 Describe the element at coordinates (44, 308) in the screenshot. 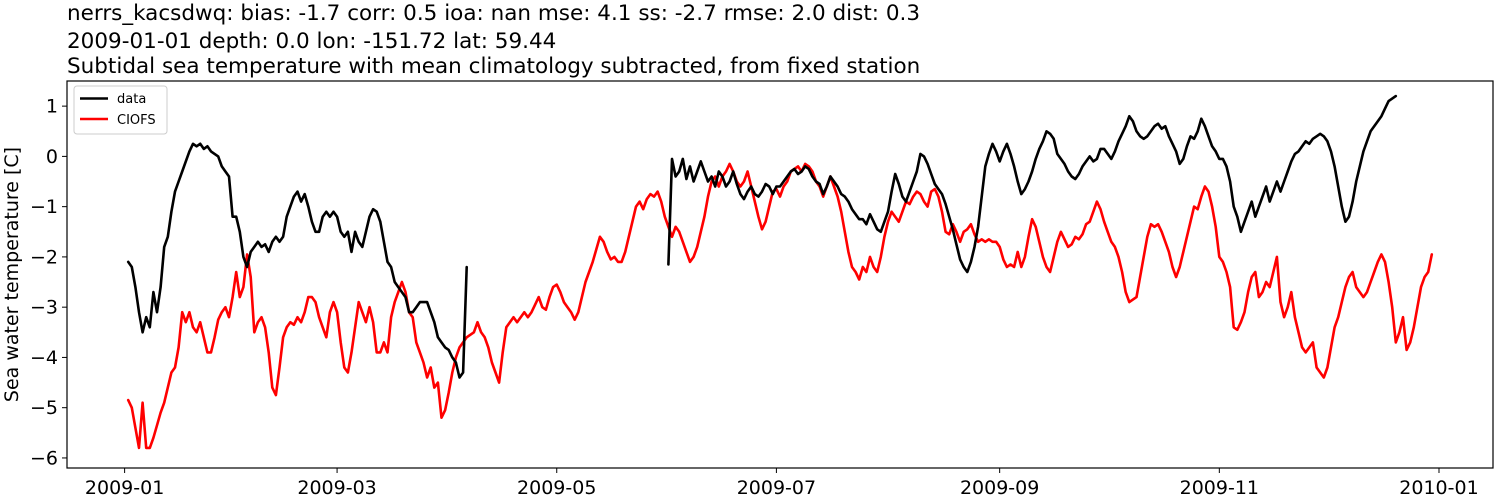

I see `y-tick-label: −3` at that location.